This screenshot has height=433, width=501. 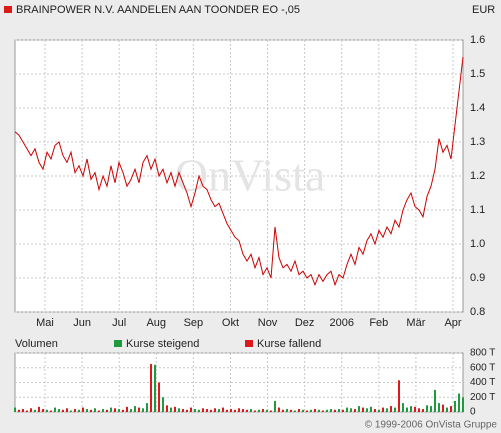 What do you see at coordinates (8, 9) in the screenshot?
I see `title-marker` at bounding box center [8, 9].